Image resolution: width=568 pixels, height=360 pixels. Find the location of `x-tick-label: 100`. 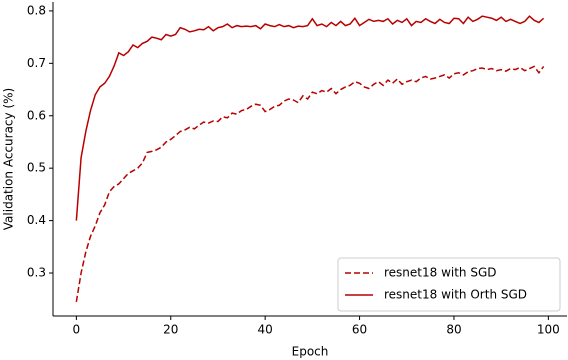

x-tick-label: 100 is located at coordinates (548, 330).